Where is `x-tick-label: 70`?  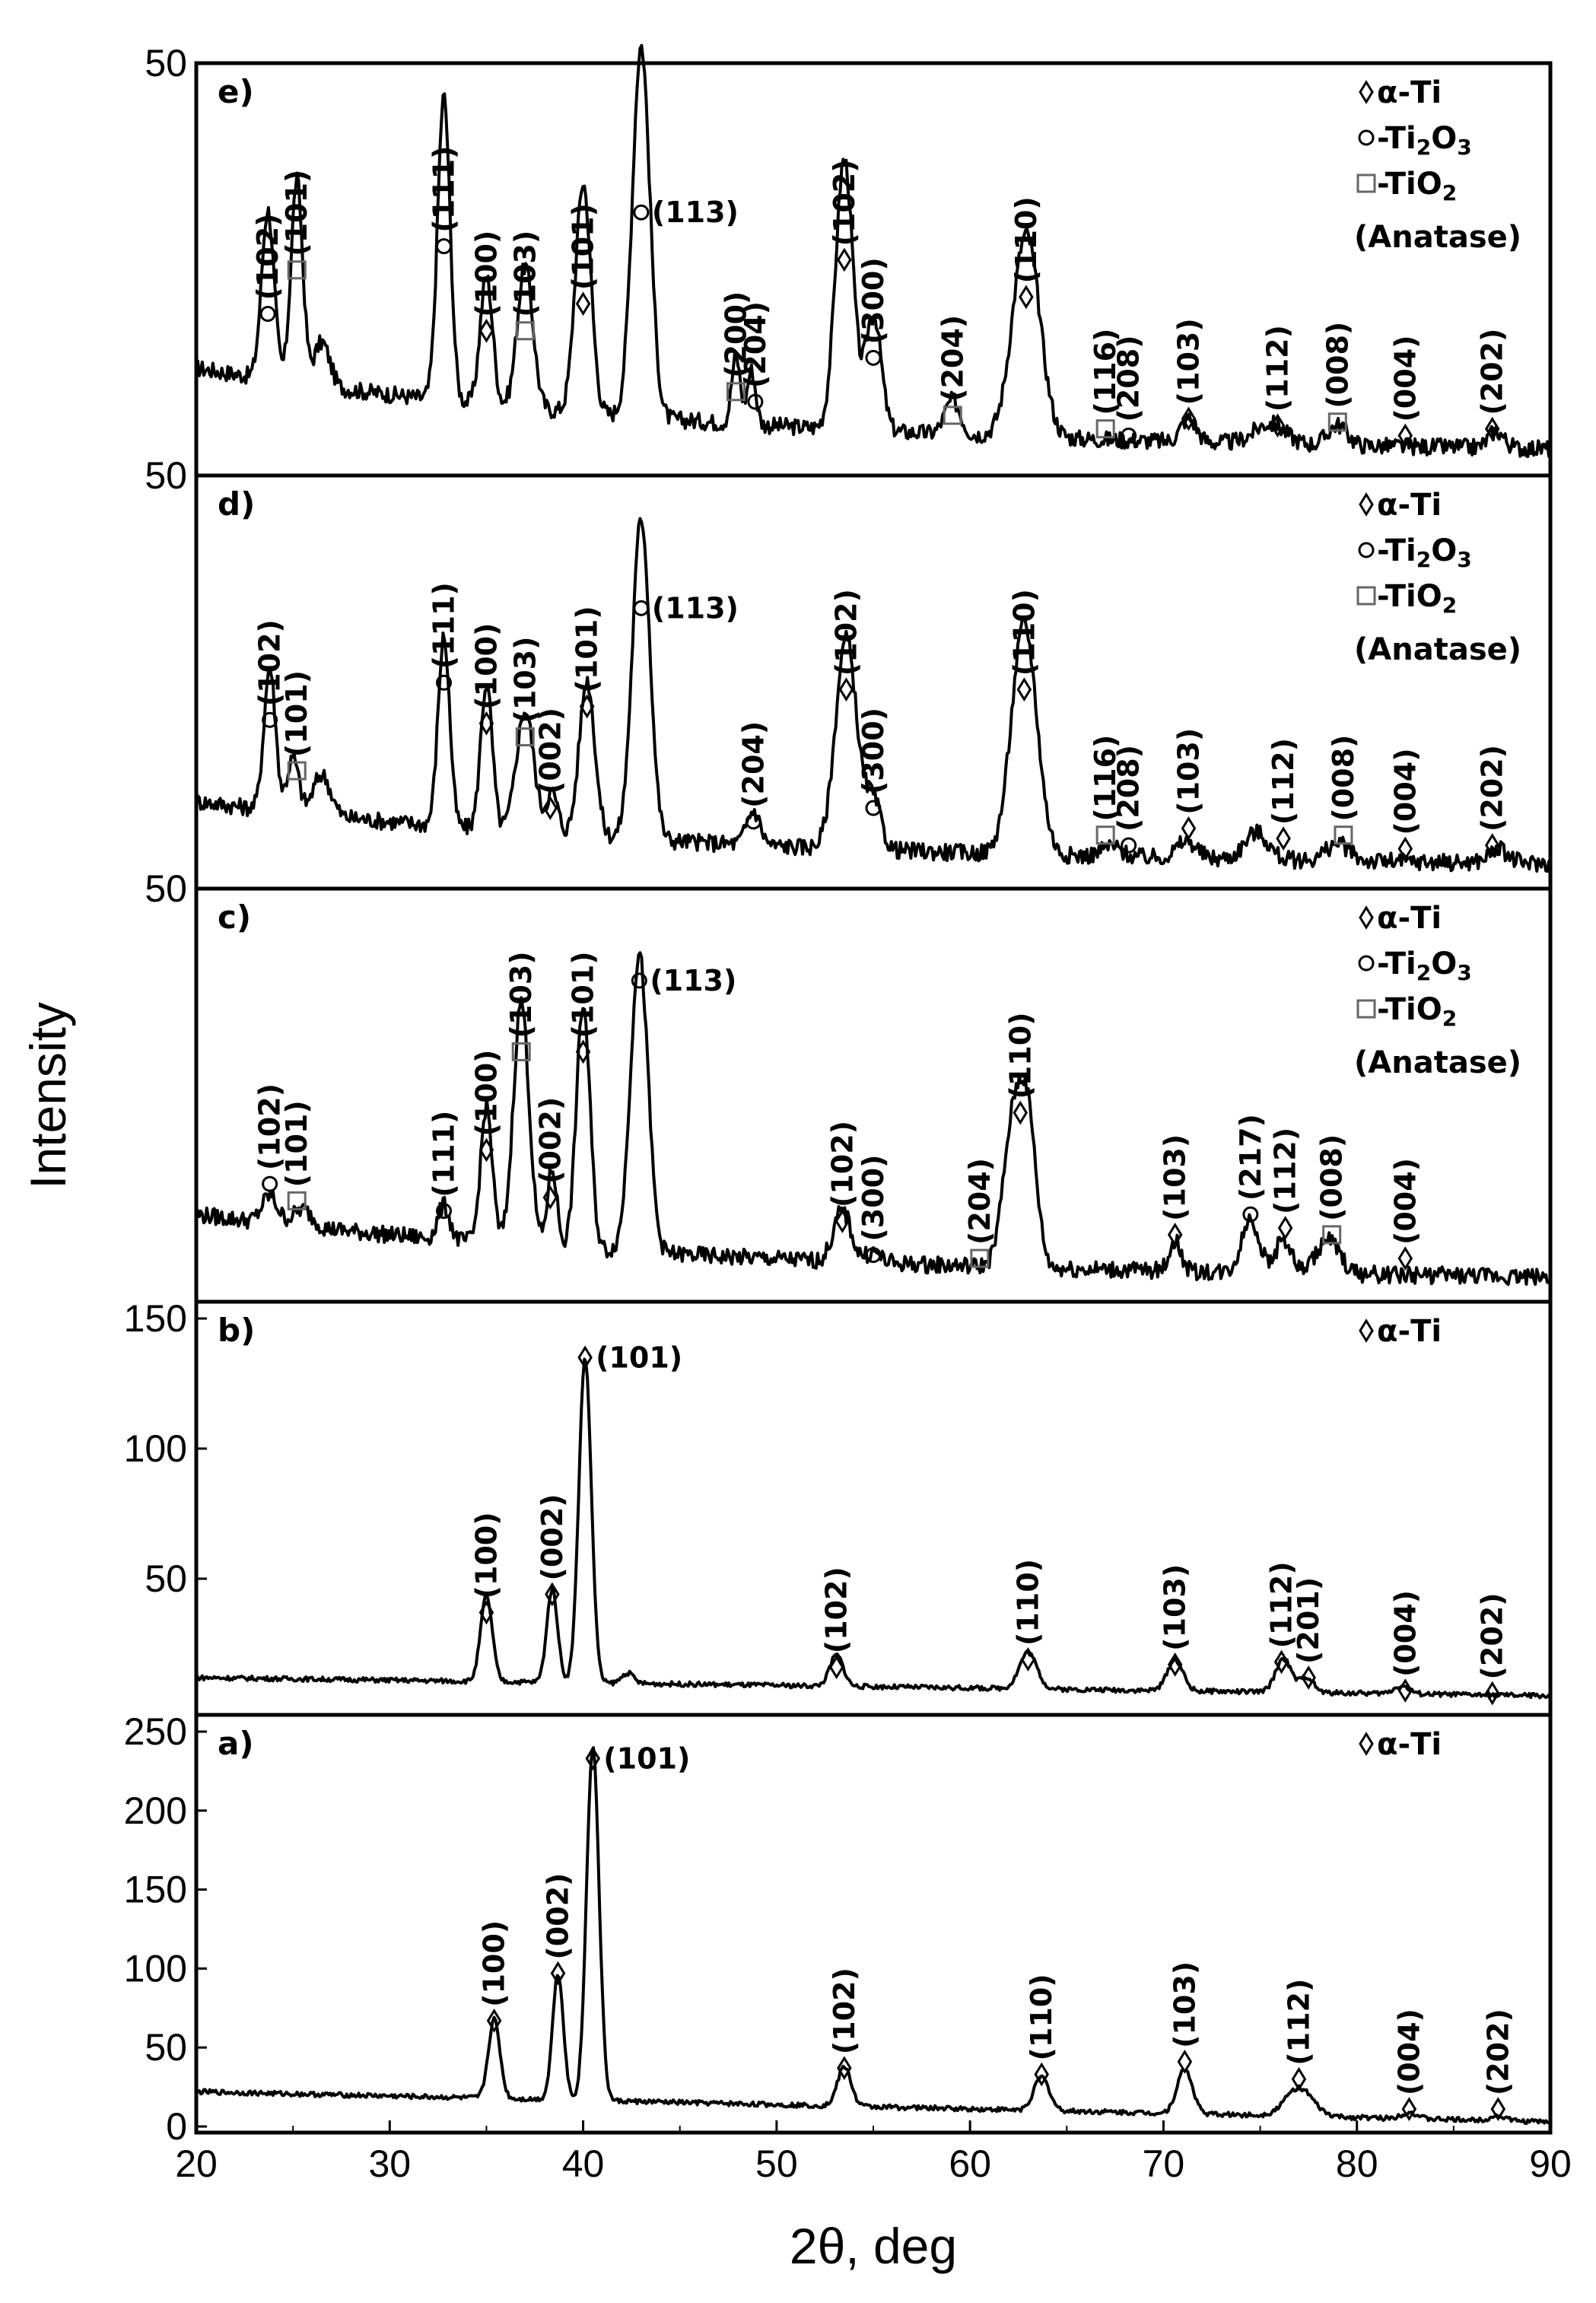
x-tick-label: 70 is located at coordinates (1164, 2164).